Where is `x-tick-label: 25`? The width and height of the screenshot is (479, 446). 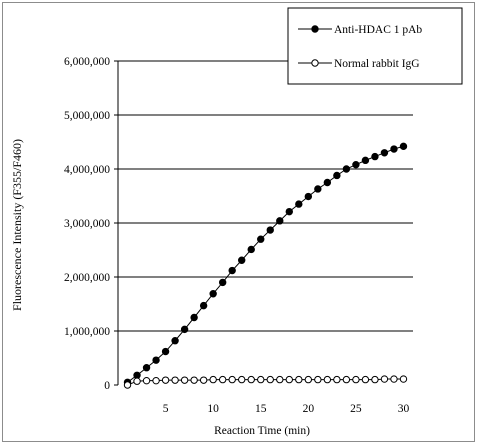
x-tick-label: 25 is located at coordinates (356, 409).